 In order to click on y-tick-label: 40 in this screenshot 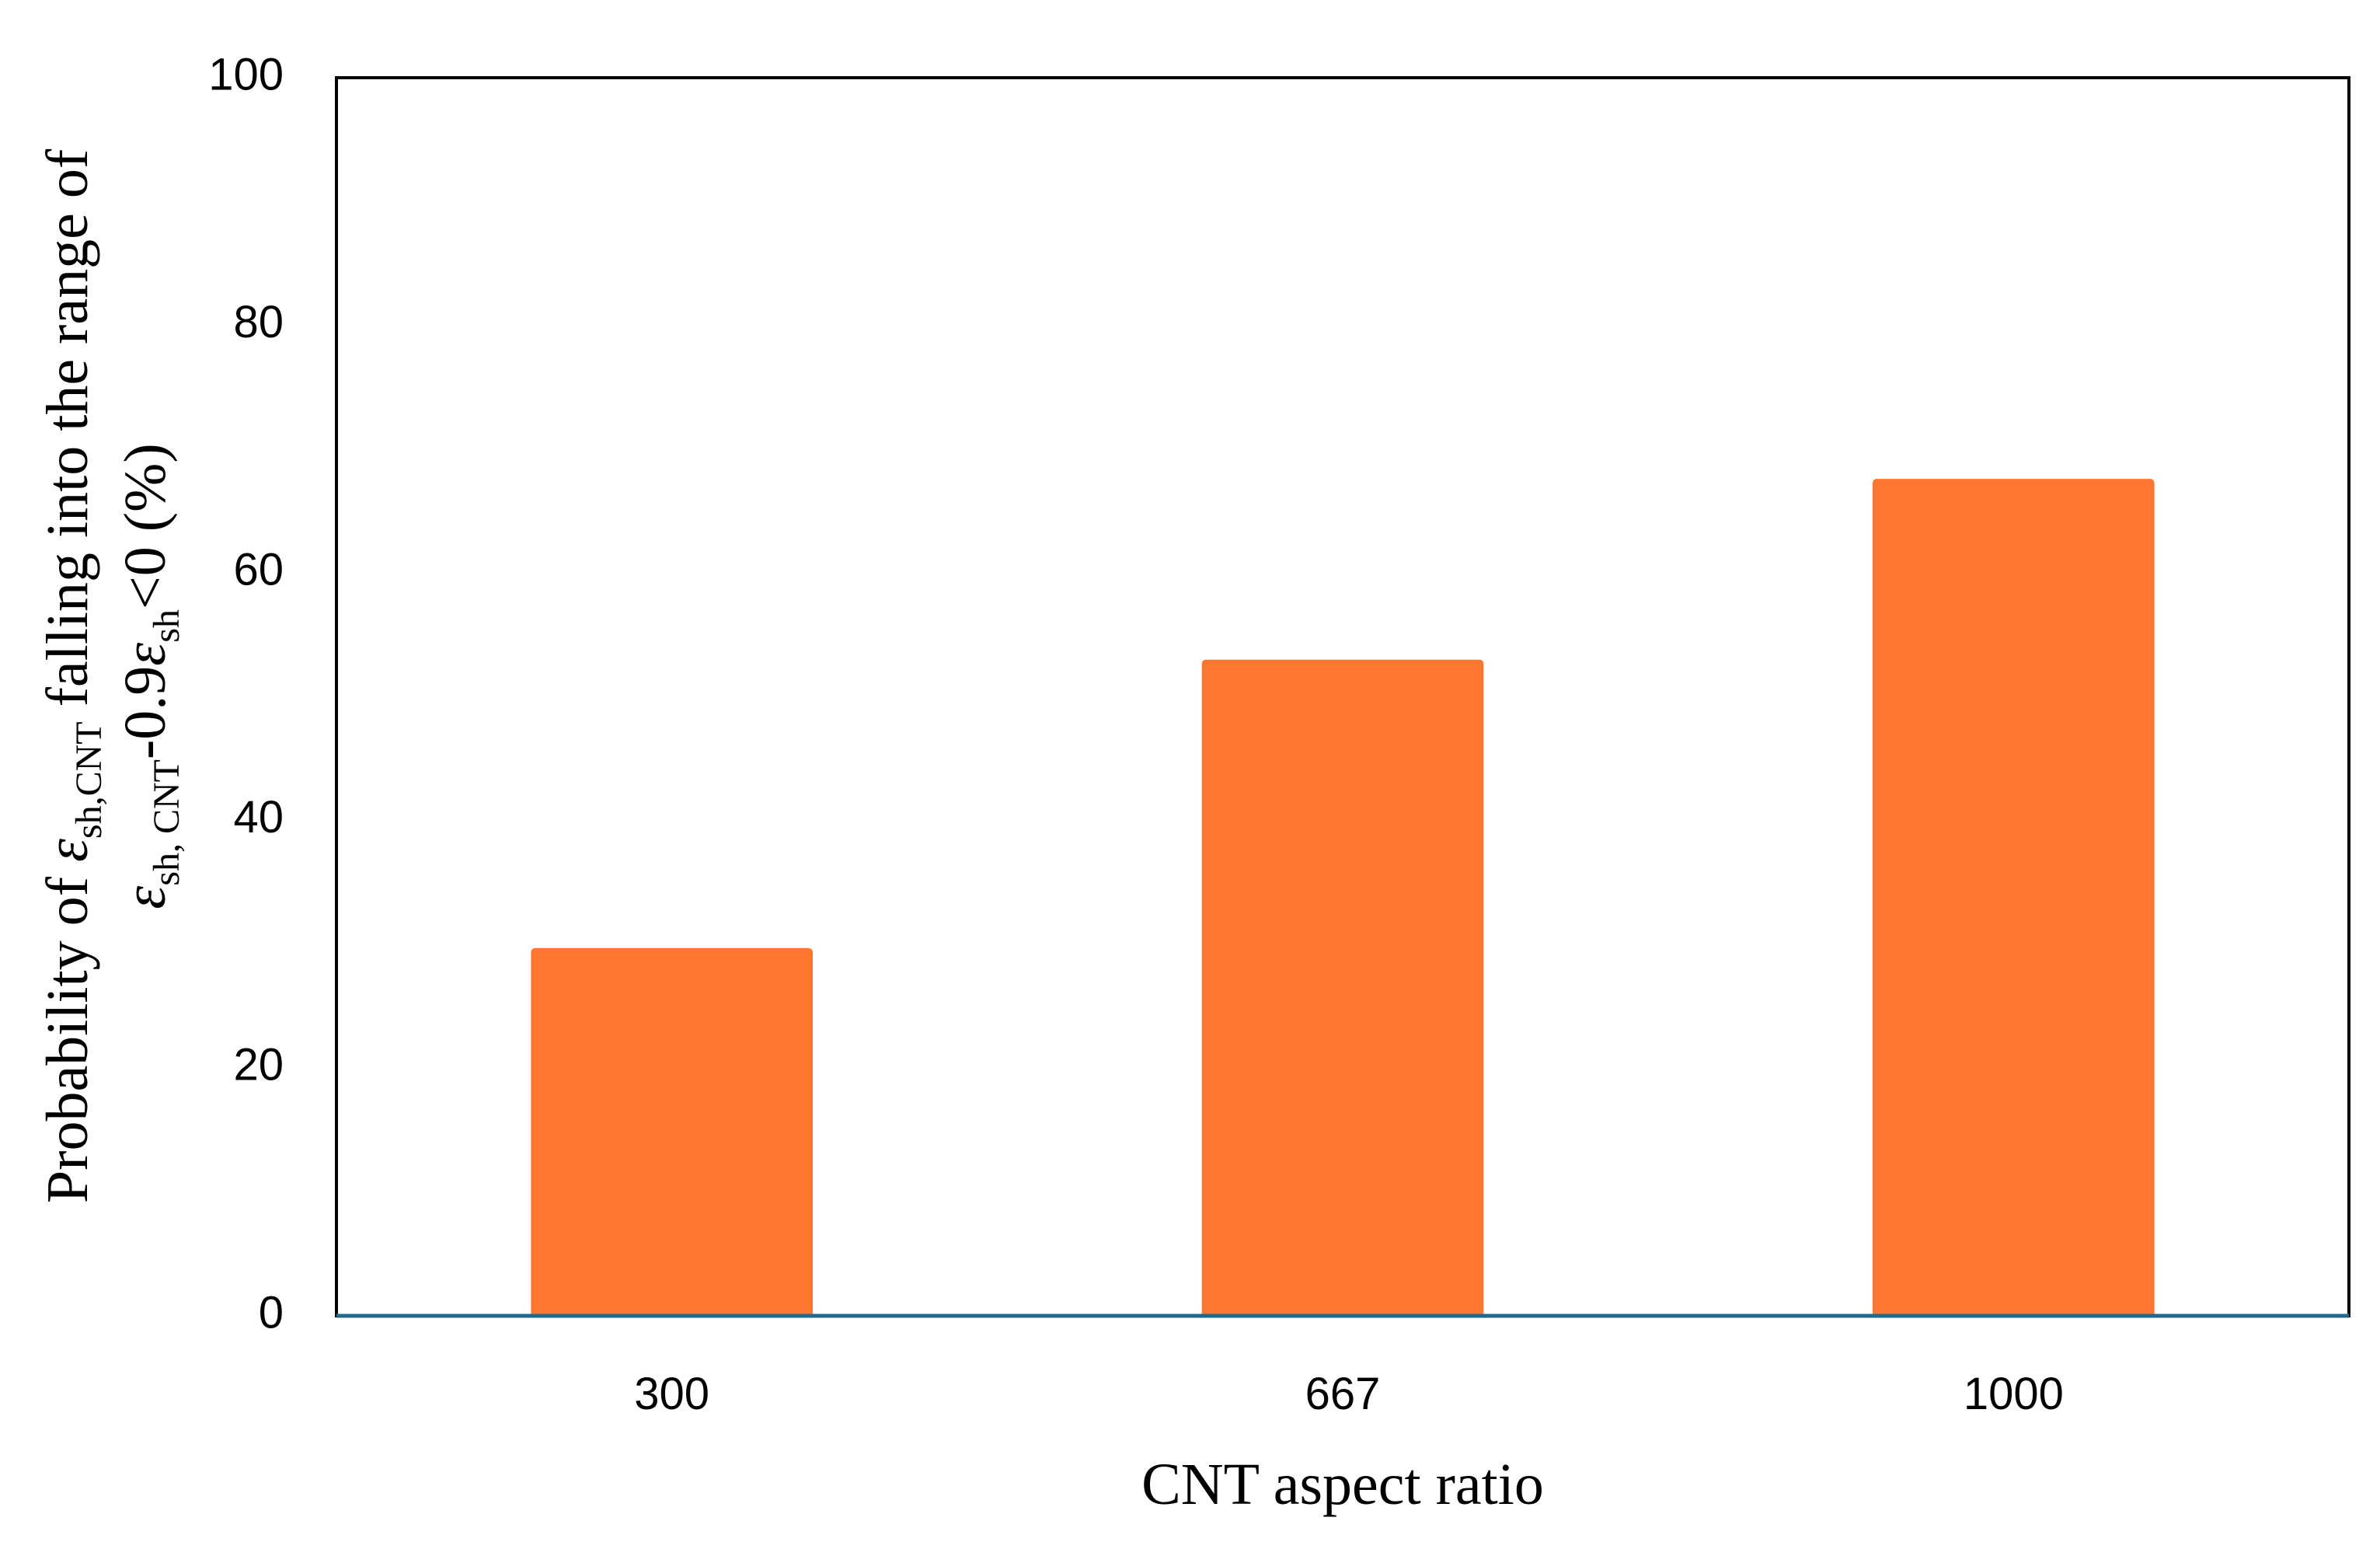, I will do `click(258, 817)`.